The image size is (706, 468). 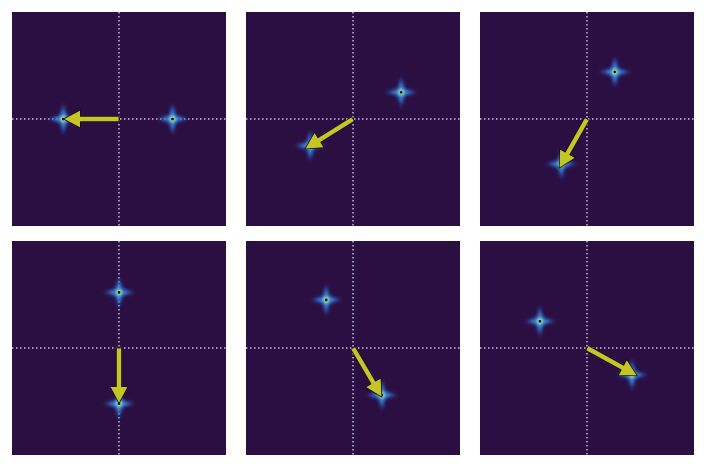 I want to click on panel-bottom-middle, so click(x=353, y=348).